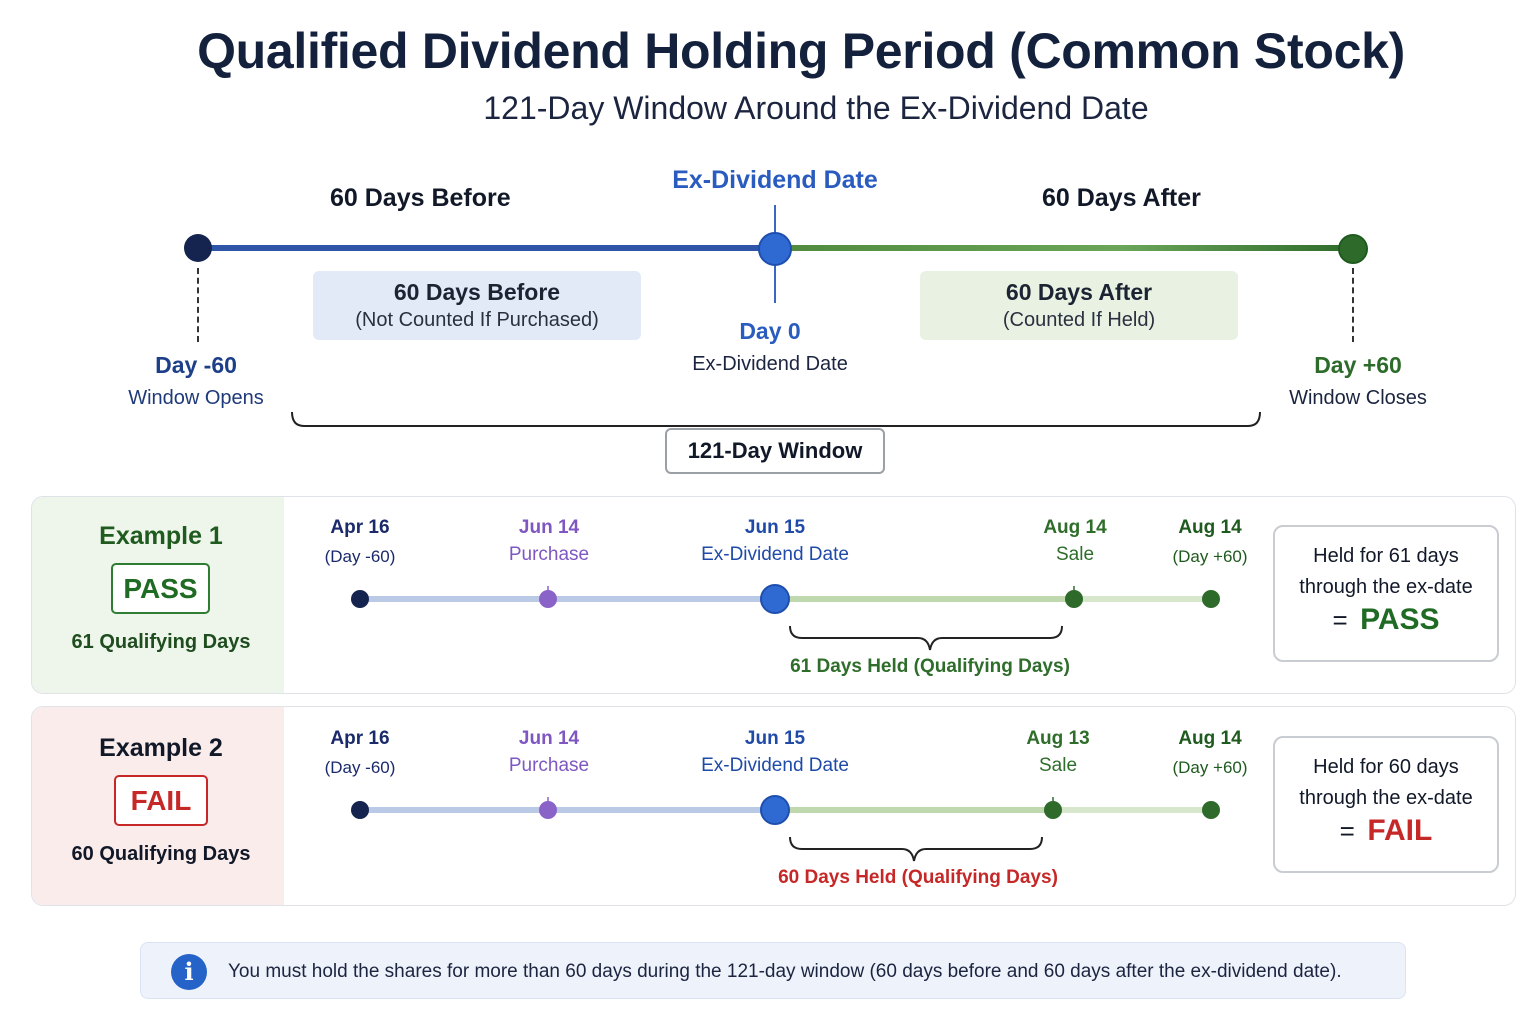 This screenshot has height=1024, width=1536. What do you see at coordinates (1400, 619) in the screenshot?
I see `ex1-result-pass: PASS` at bounding box center [1400, 619].